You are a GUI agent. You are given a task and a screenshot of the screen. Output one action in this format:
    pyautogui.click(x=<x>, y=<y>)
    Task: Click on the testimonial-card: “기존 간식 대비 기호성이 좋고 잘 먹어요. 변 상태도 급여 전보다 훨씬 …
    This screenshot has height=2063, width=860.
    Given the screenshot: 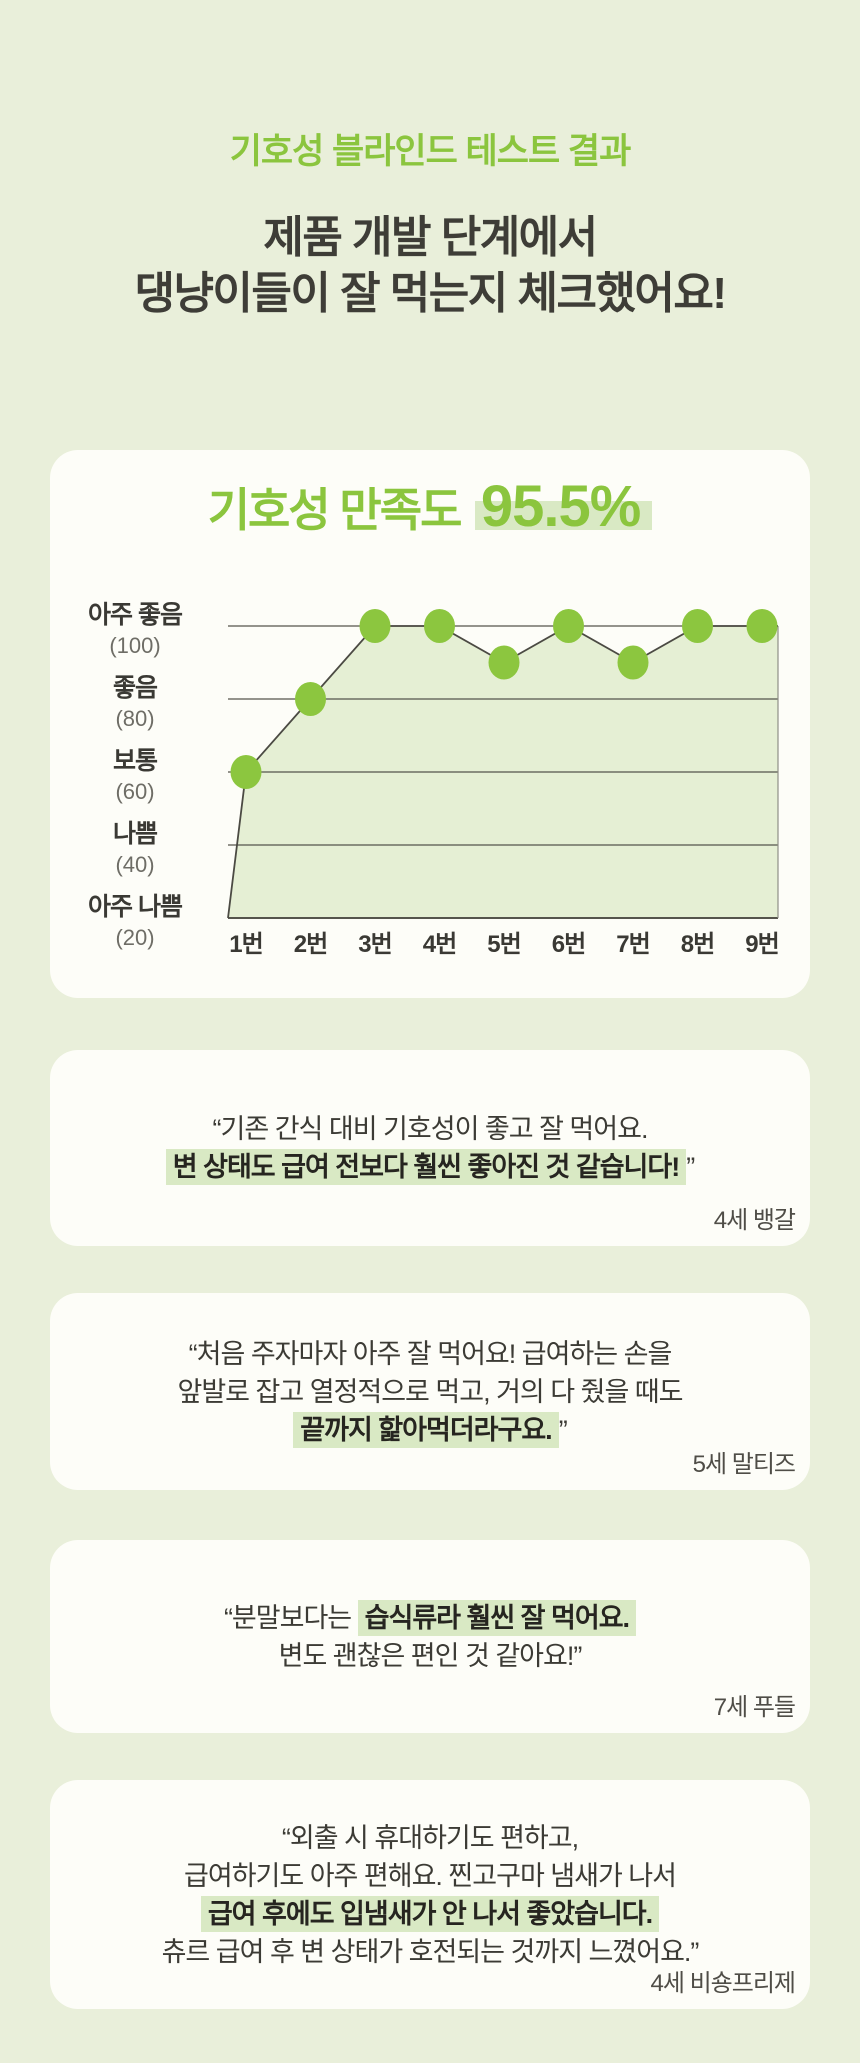 What is the action you would take?
    pyautogui.click(x=430, y=1148)
    